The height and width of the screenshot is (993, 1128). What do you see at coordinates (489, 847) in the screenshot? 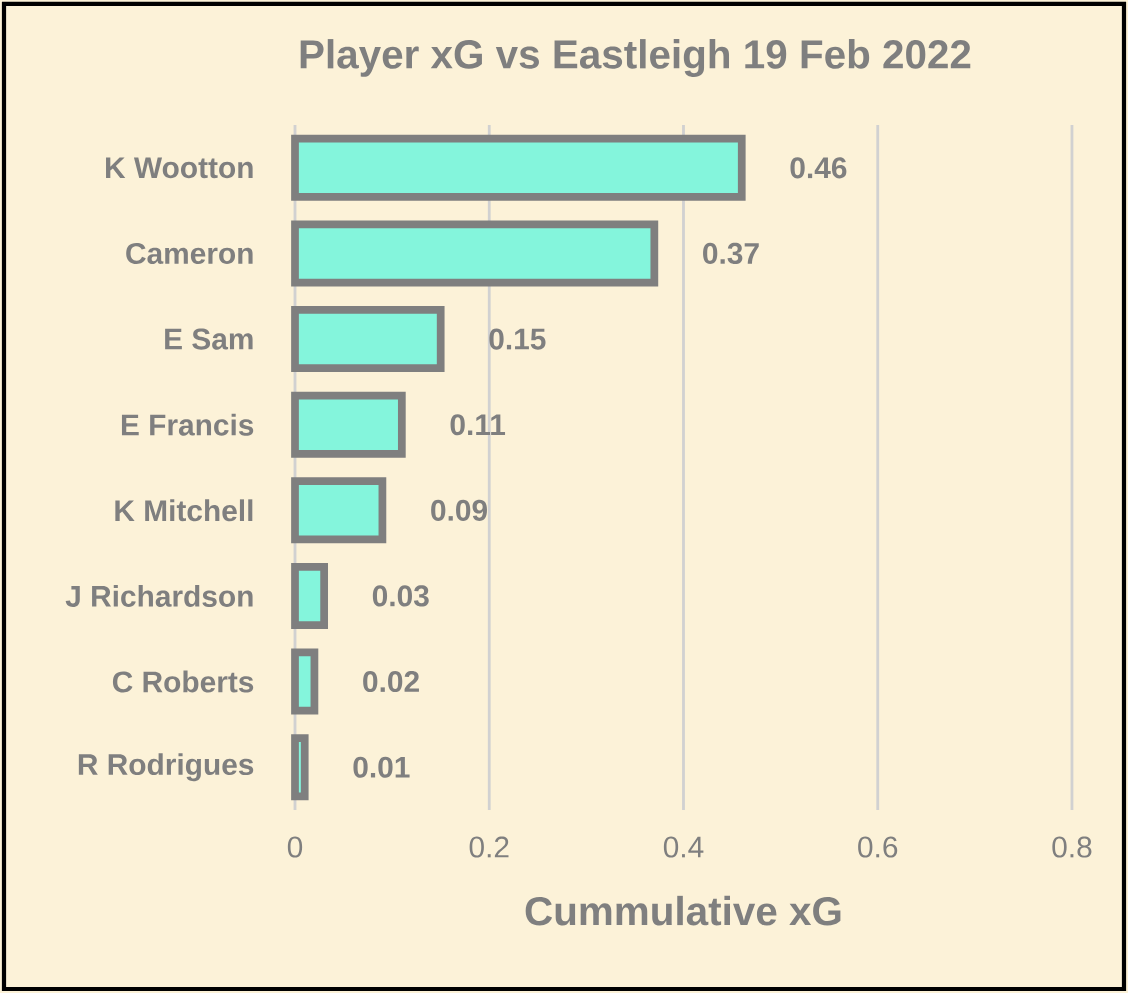
I see `x-tick-label: 0.2` at bounding box center [489, 847].